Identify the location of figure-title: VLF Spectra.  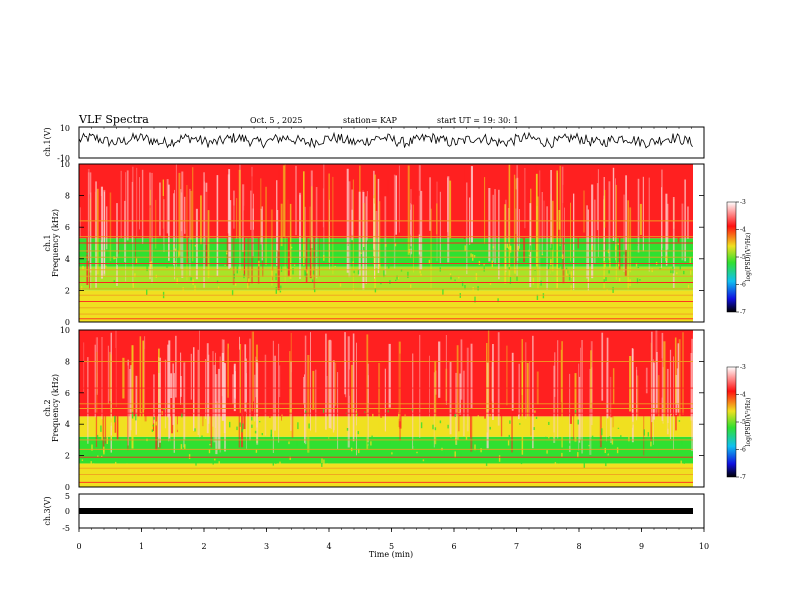
(113, 119).